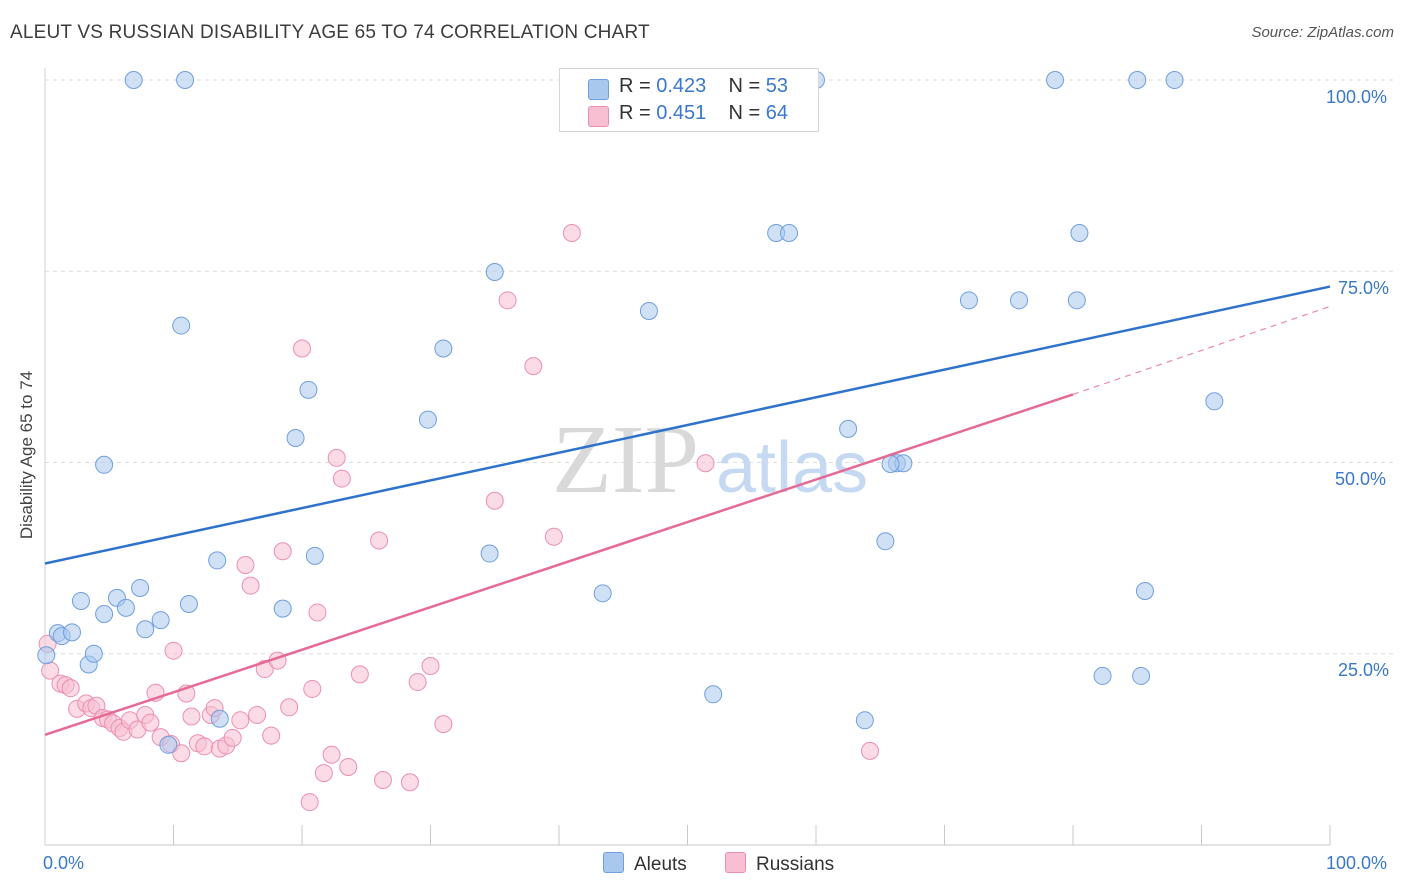 The height and width of the screenshot is (892, 1406). What do you see at coordinates (613, 862) in the screenshot?
I see `bottom-aleut-swatch` at bounding box center [613, 862].